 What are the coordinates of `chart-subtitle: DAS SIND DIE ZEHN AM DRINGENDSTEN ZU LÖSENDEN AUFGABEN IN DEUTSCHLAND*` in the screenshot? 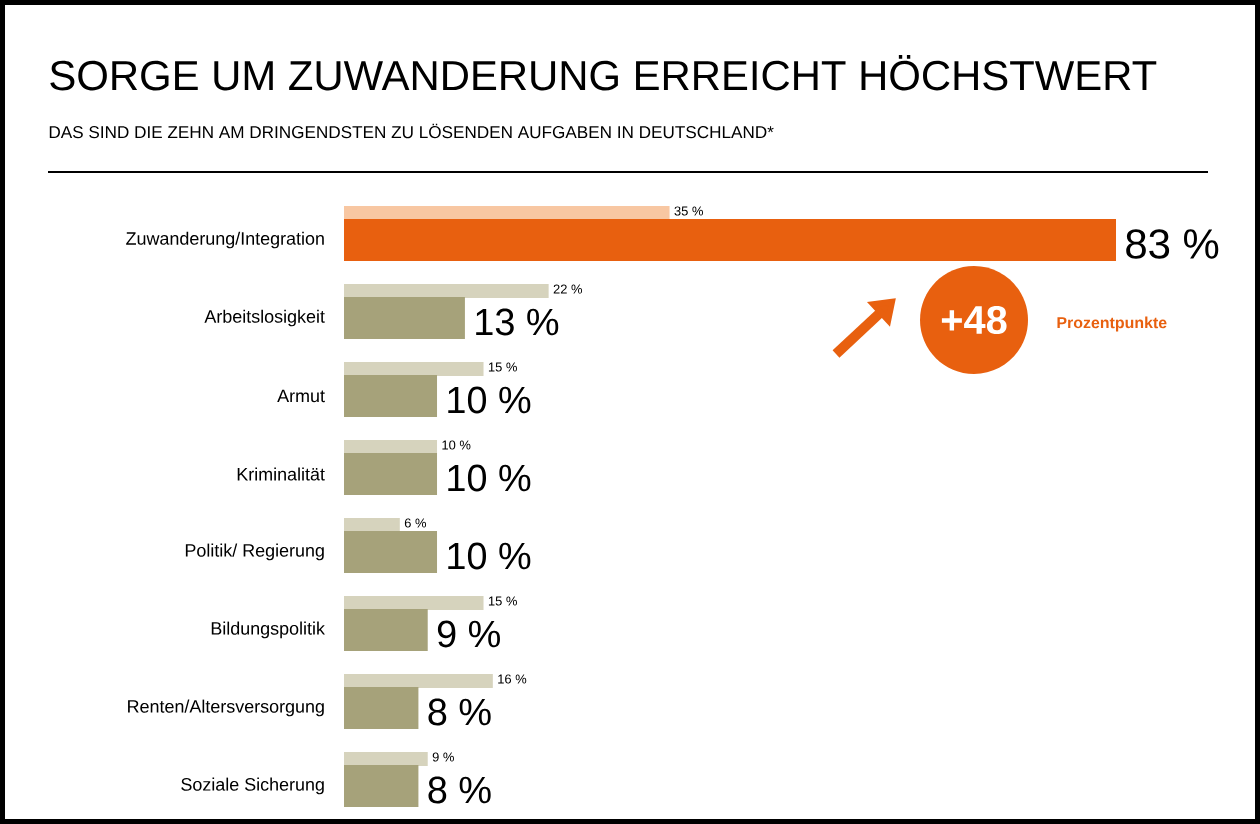 It's located at (411, 131).